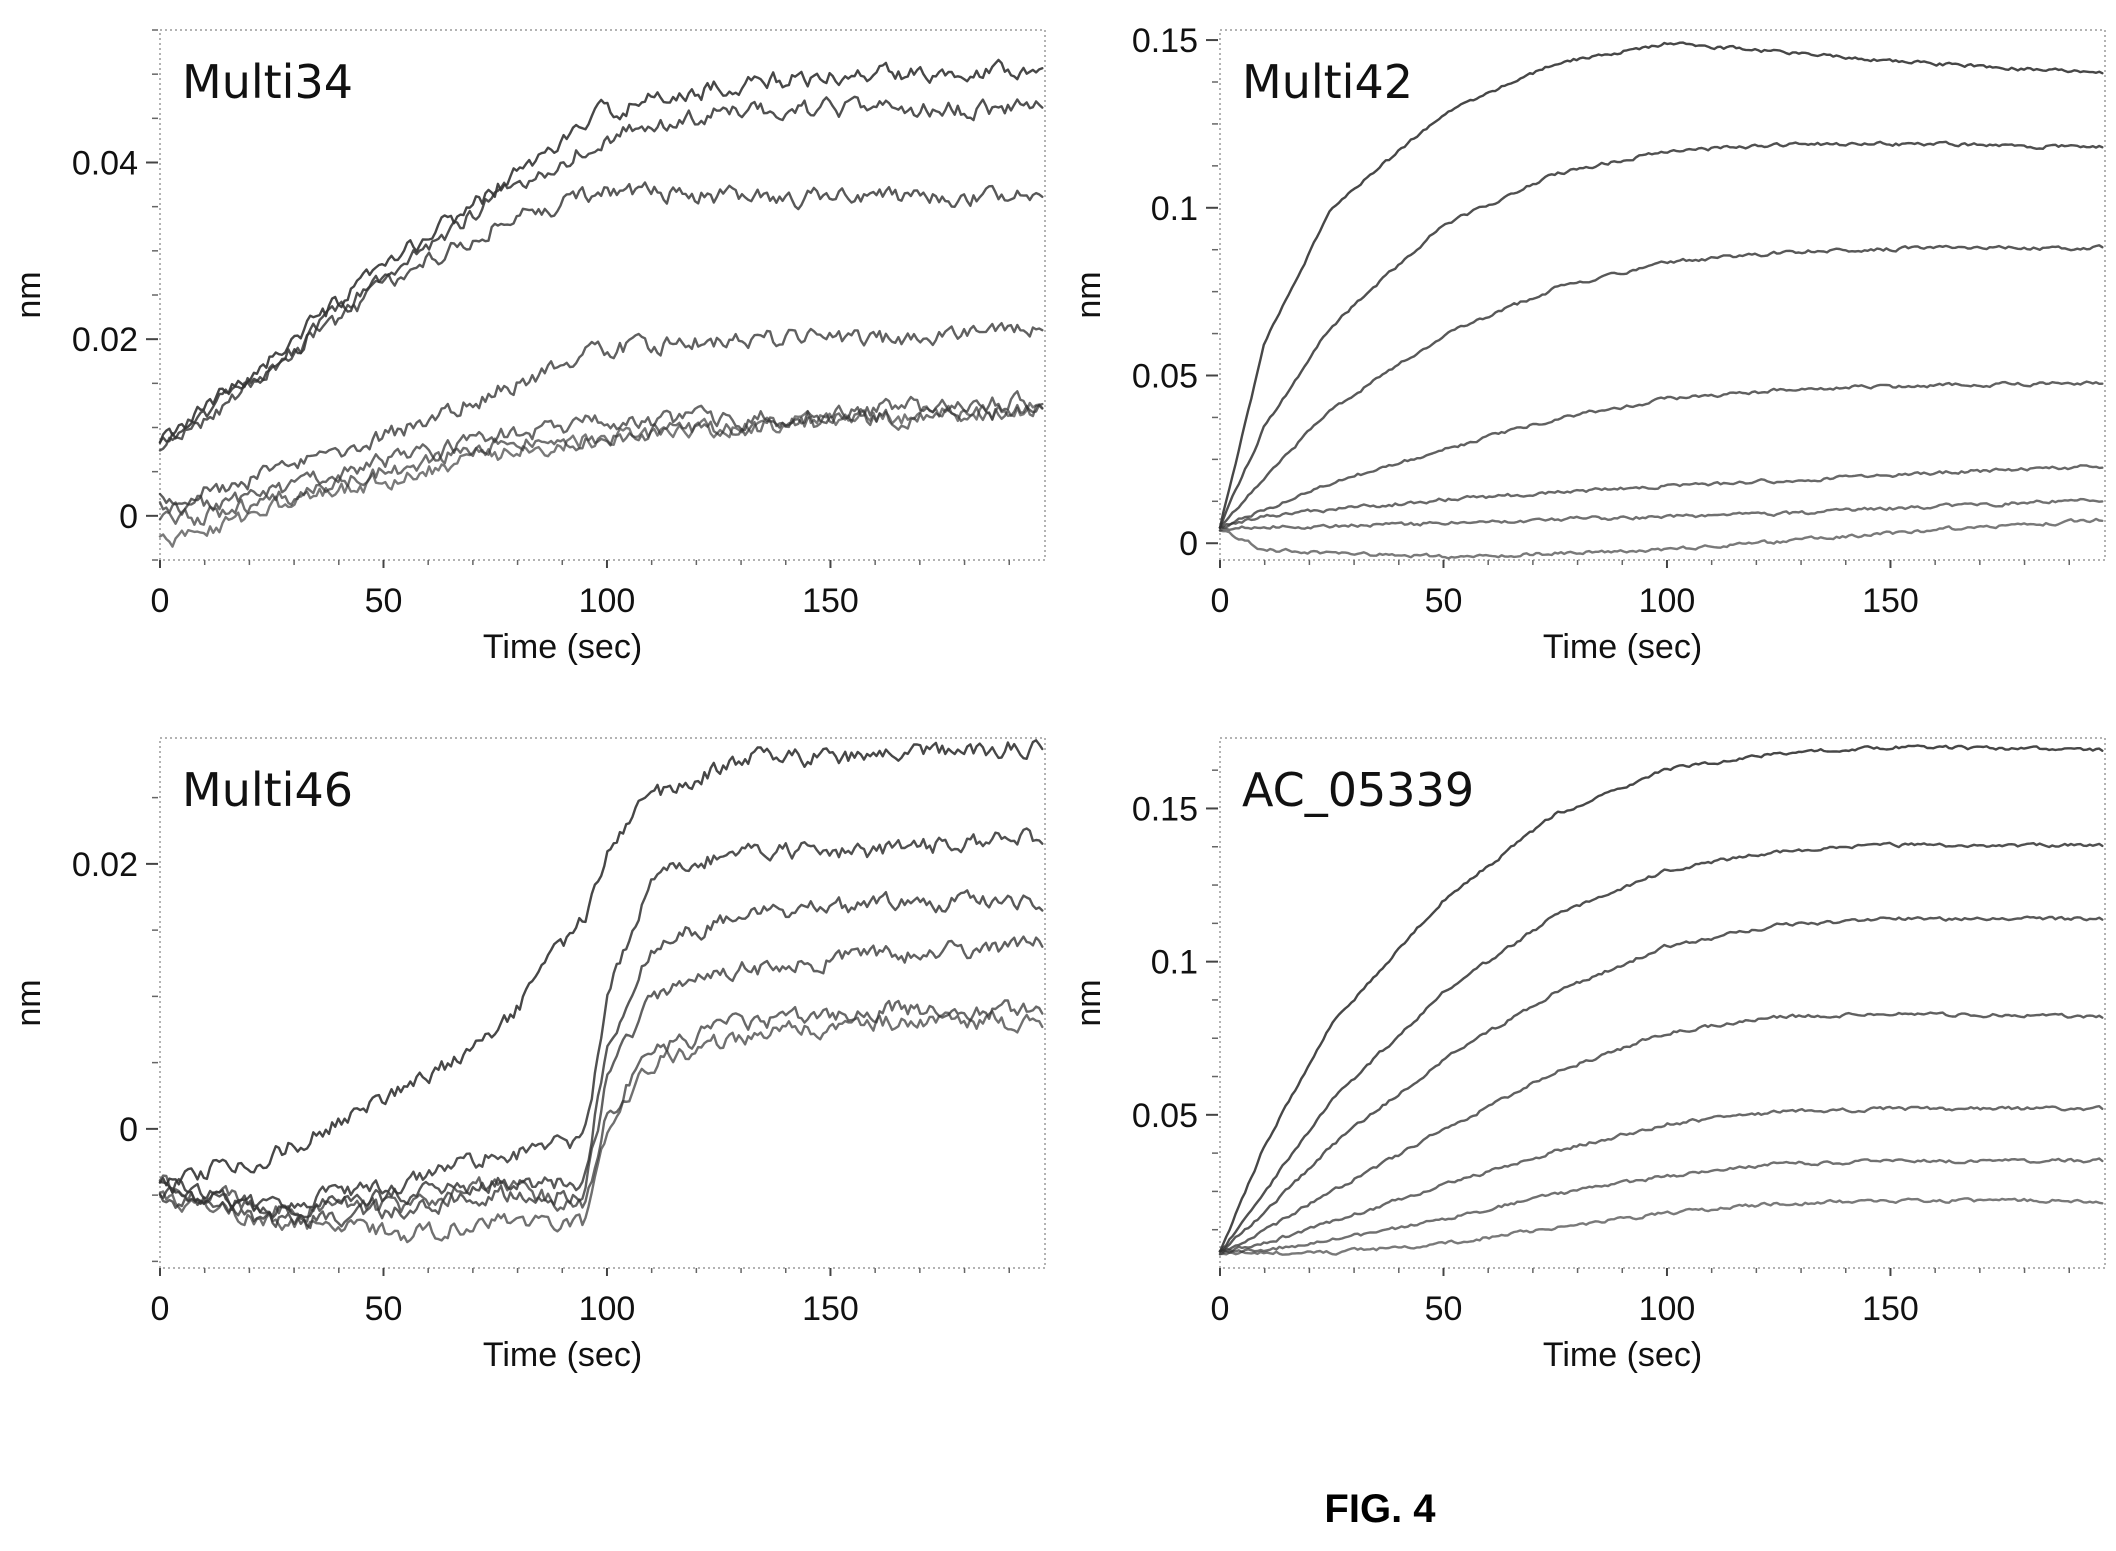 The height and width of the screenshot is (1551, 2116). What do you see at coordinates (1327, 82) in the screenshot?
I see `panel-title: Multi42` at bounding box center [1327, 82].